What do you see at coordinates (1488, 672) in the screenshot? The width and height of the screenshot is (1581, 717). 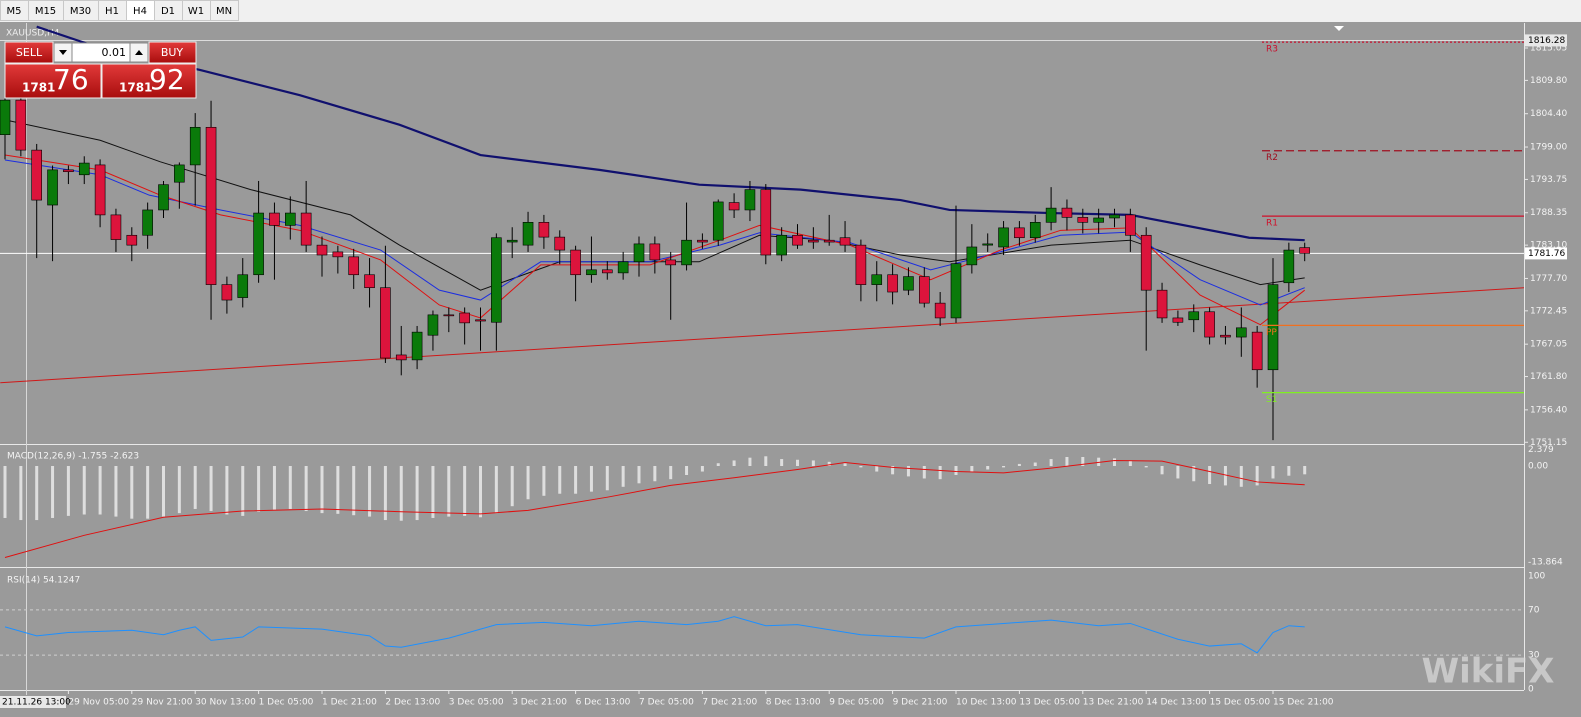 I see `watermark: WikiFX` at bounding box center [1488, 672].